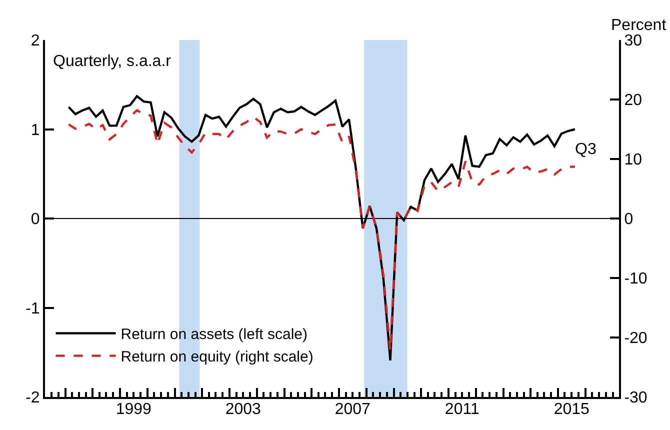 This screenshot has width=670, height=430. What do you see at coordinates (636, 279) in the screenshot?
I see `y2-tick-label: -10` at bounding box center [636, 279].